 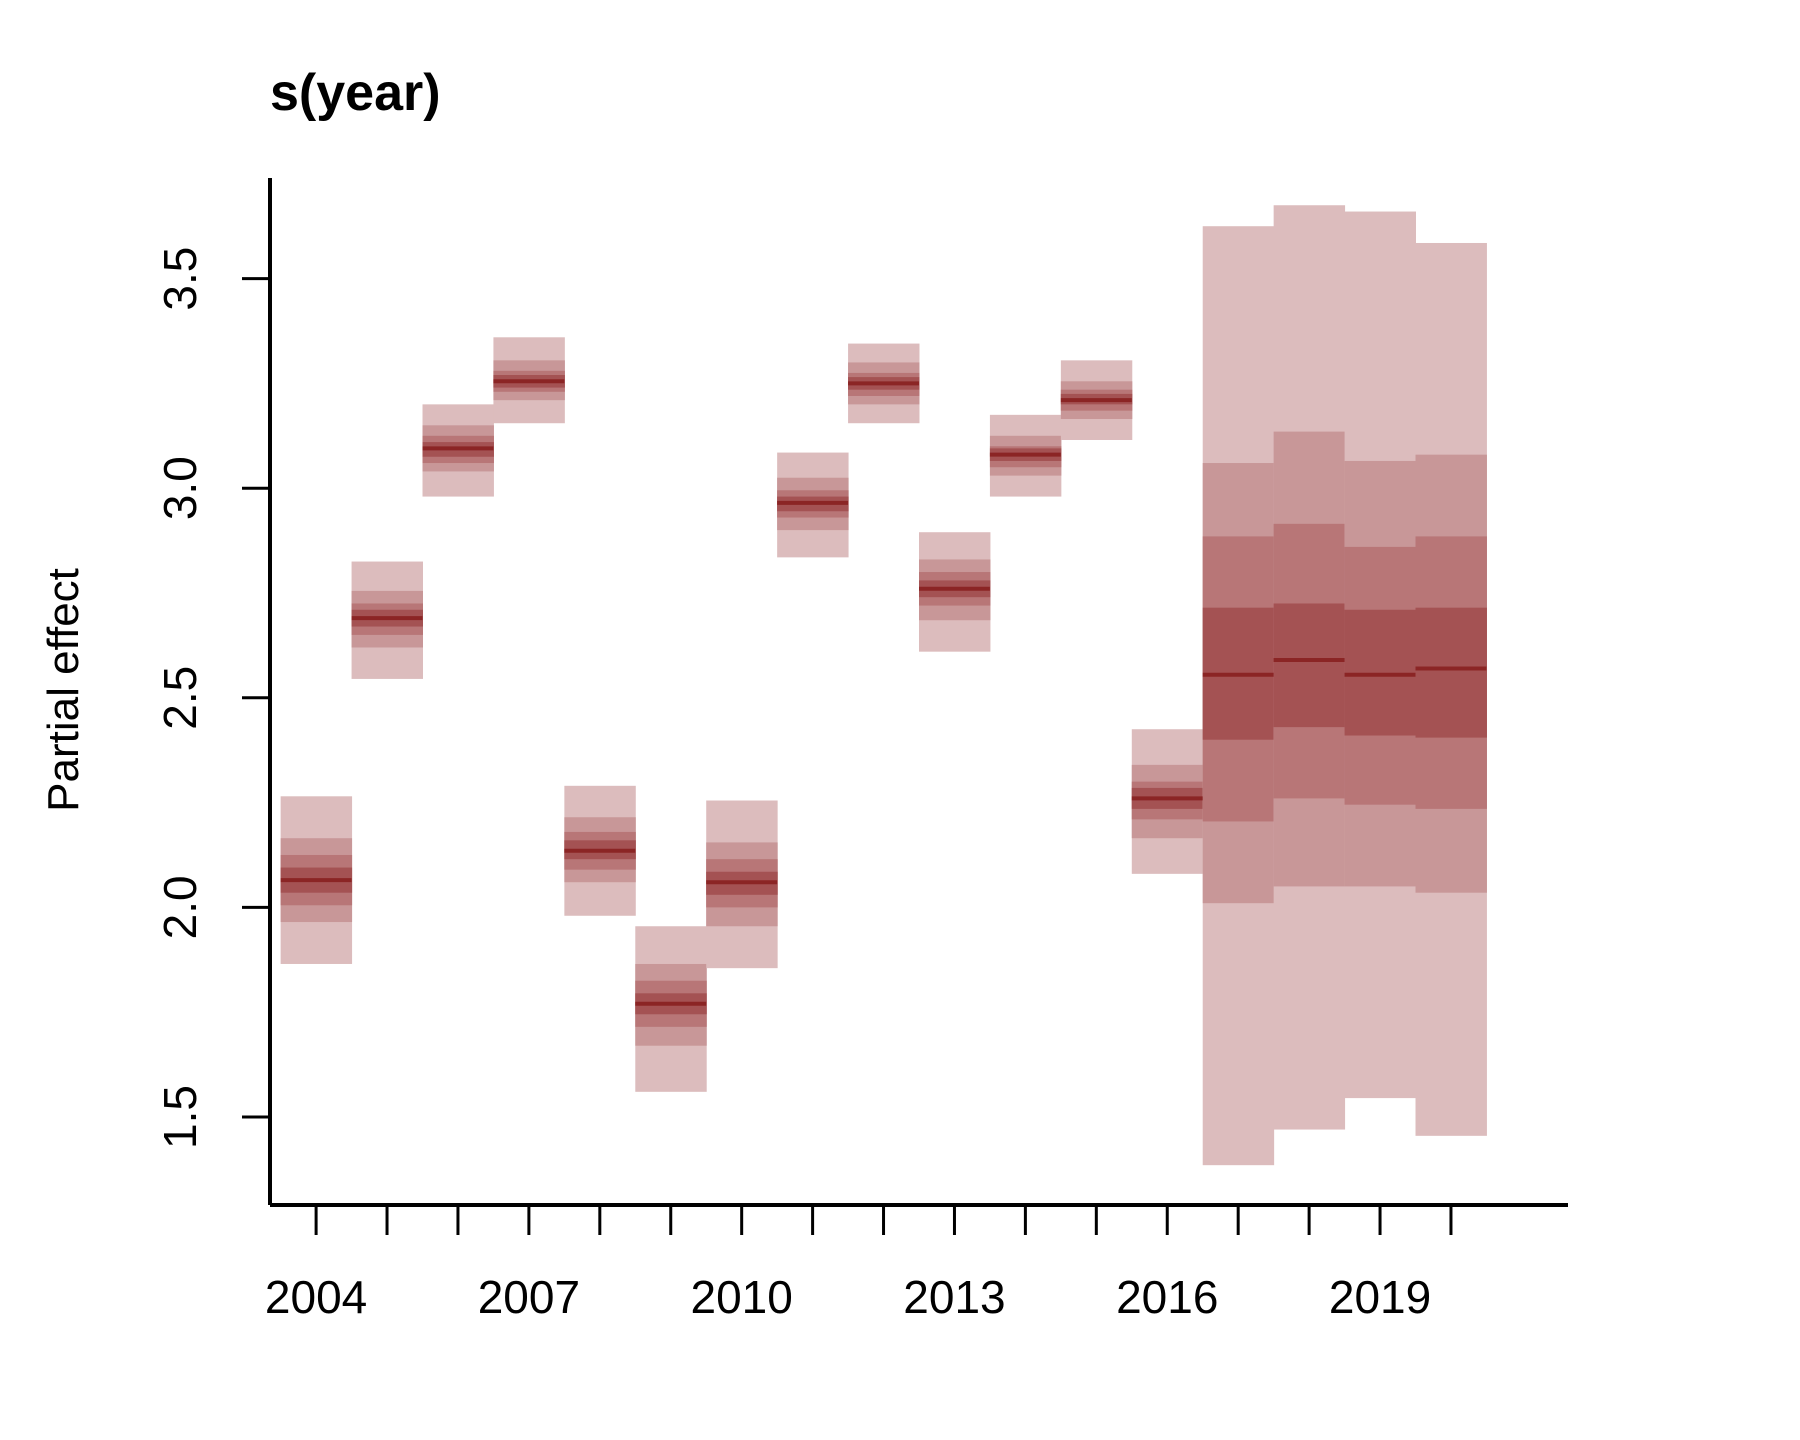 I want to click on y-tick-label-3: 3.0, so click(x=180, y=488).